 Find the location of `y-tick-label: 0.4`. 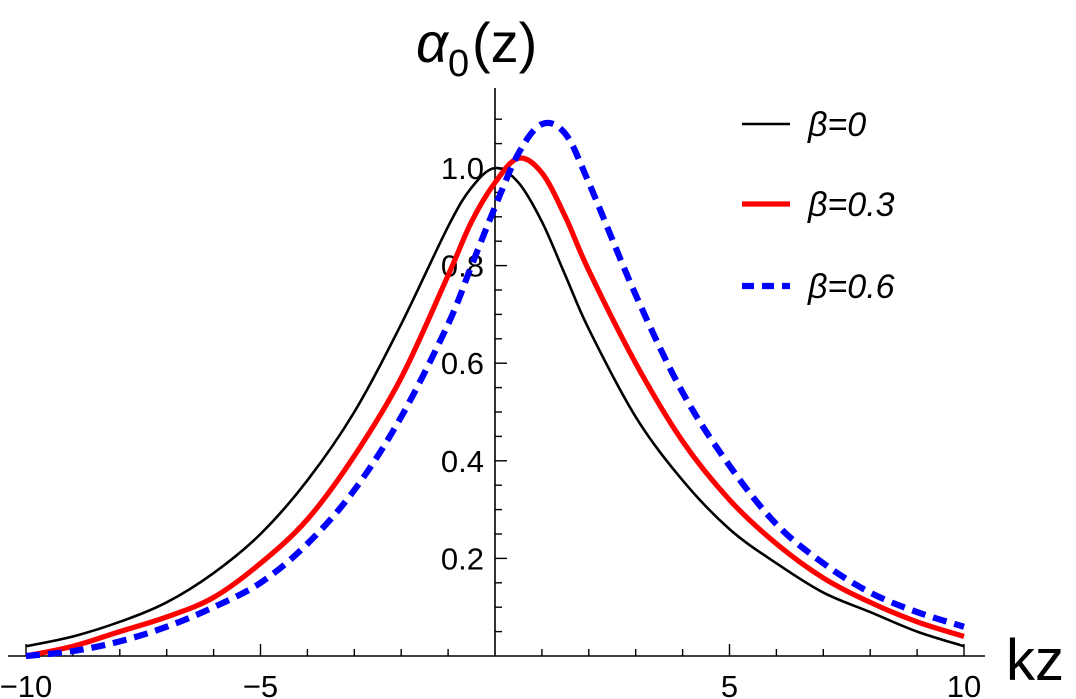

y-tick-label: 0.4 is located at coordinates (462, 461).